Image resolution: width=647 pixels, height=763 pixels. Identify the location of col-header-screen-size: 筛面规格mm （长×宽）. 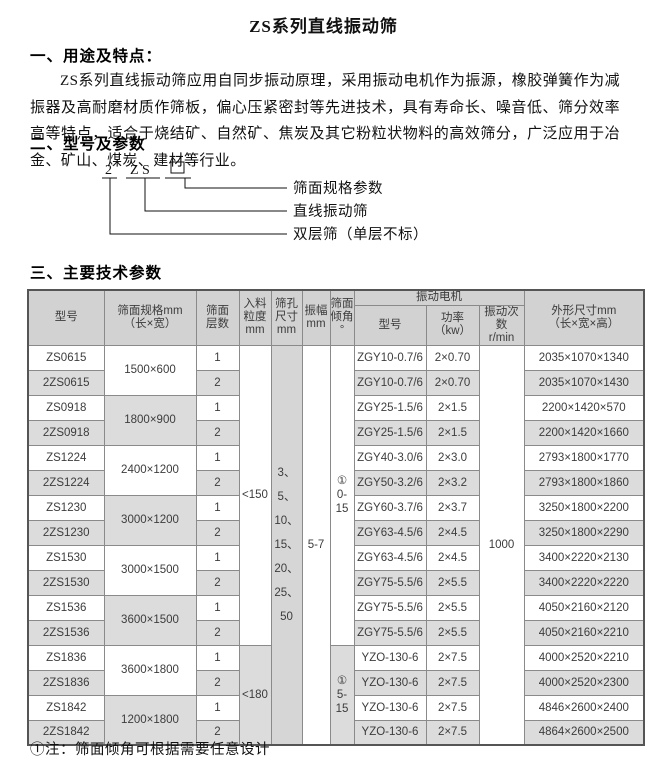
(150, 317).